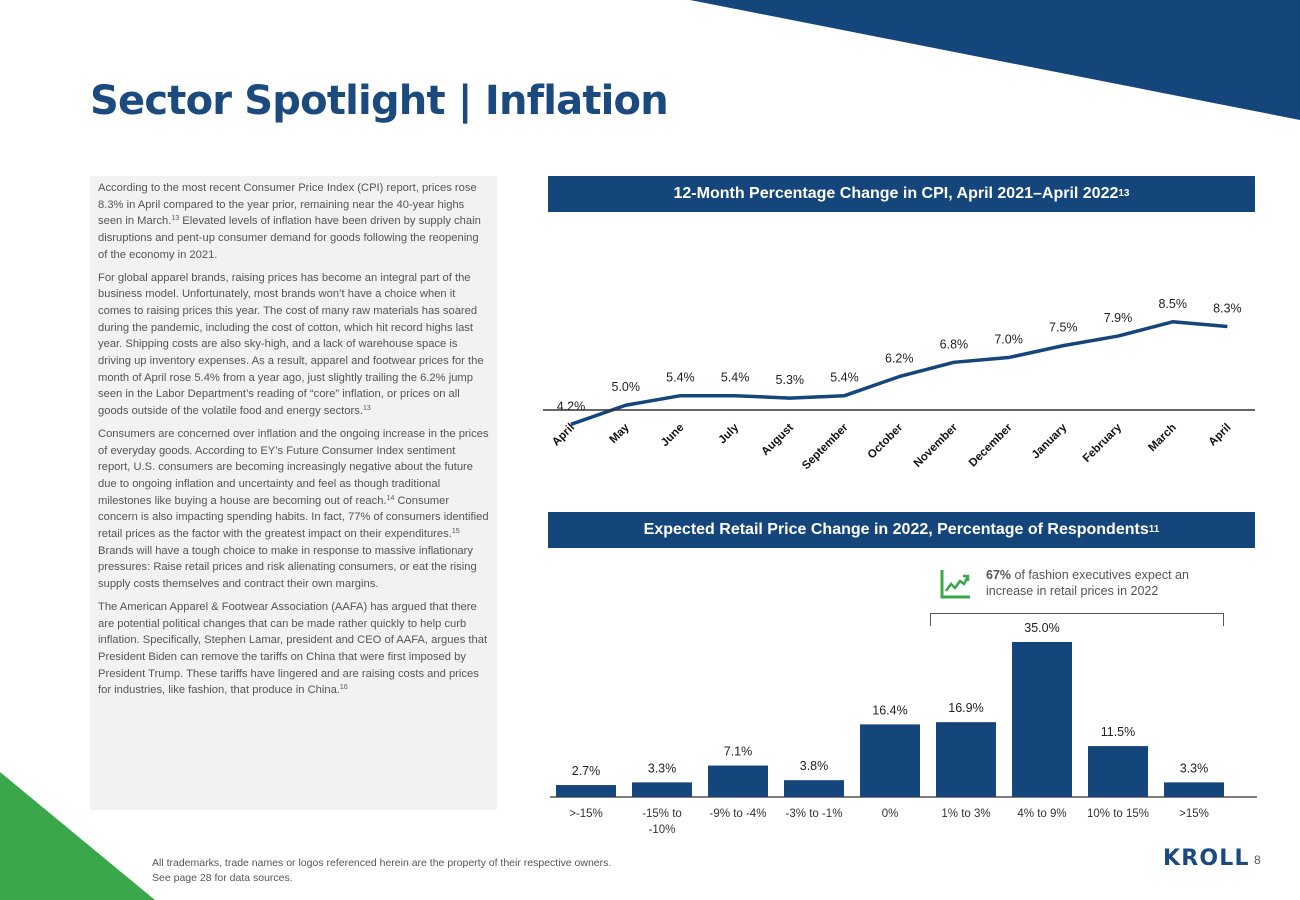 Image resolution: width=1300 pixels, height=900 pixels. What do you see at coordinates (662, 814) in the screenshot?
I see `x-tick-label: -15% to` at bounding box center [662, 814].